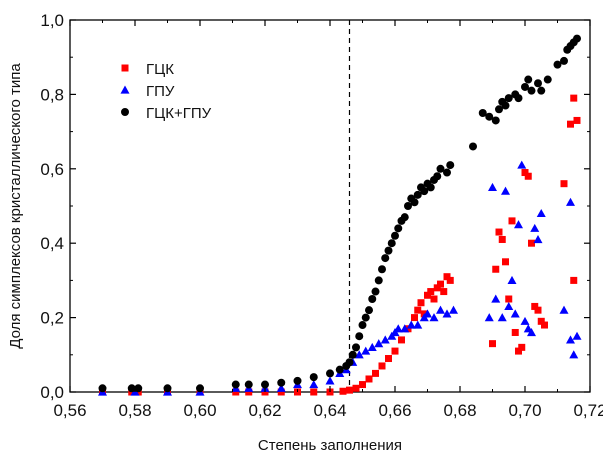 This screenshot has height=457, width=603. I want to click on x-tick-label: 0,68, so click(459, 410).